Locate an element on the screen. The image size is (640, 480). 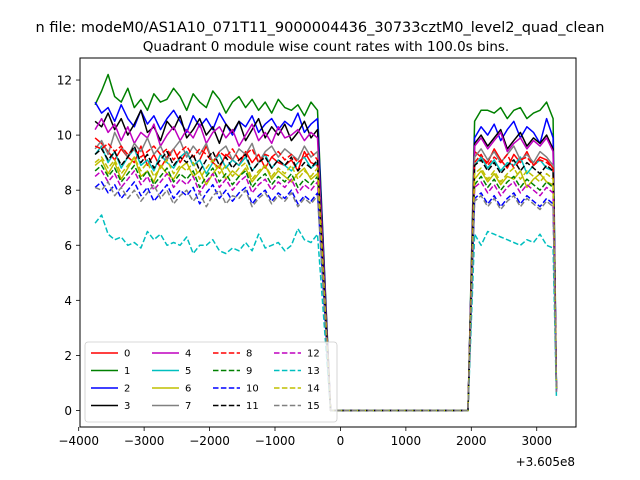
legend-label-14: 14 is located at coordinates (313, 389).